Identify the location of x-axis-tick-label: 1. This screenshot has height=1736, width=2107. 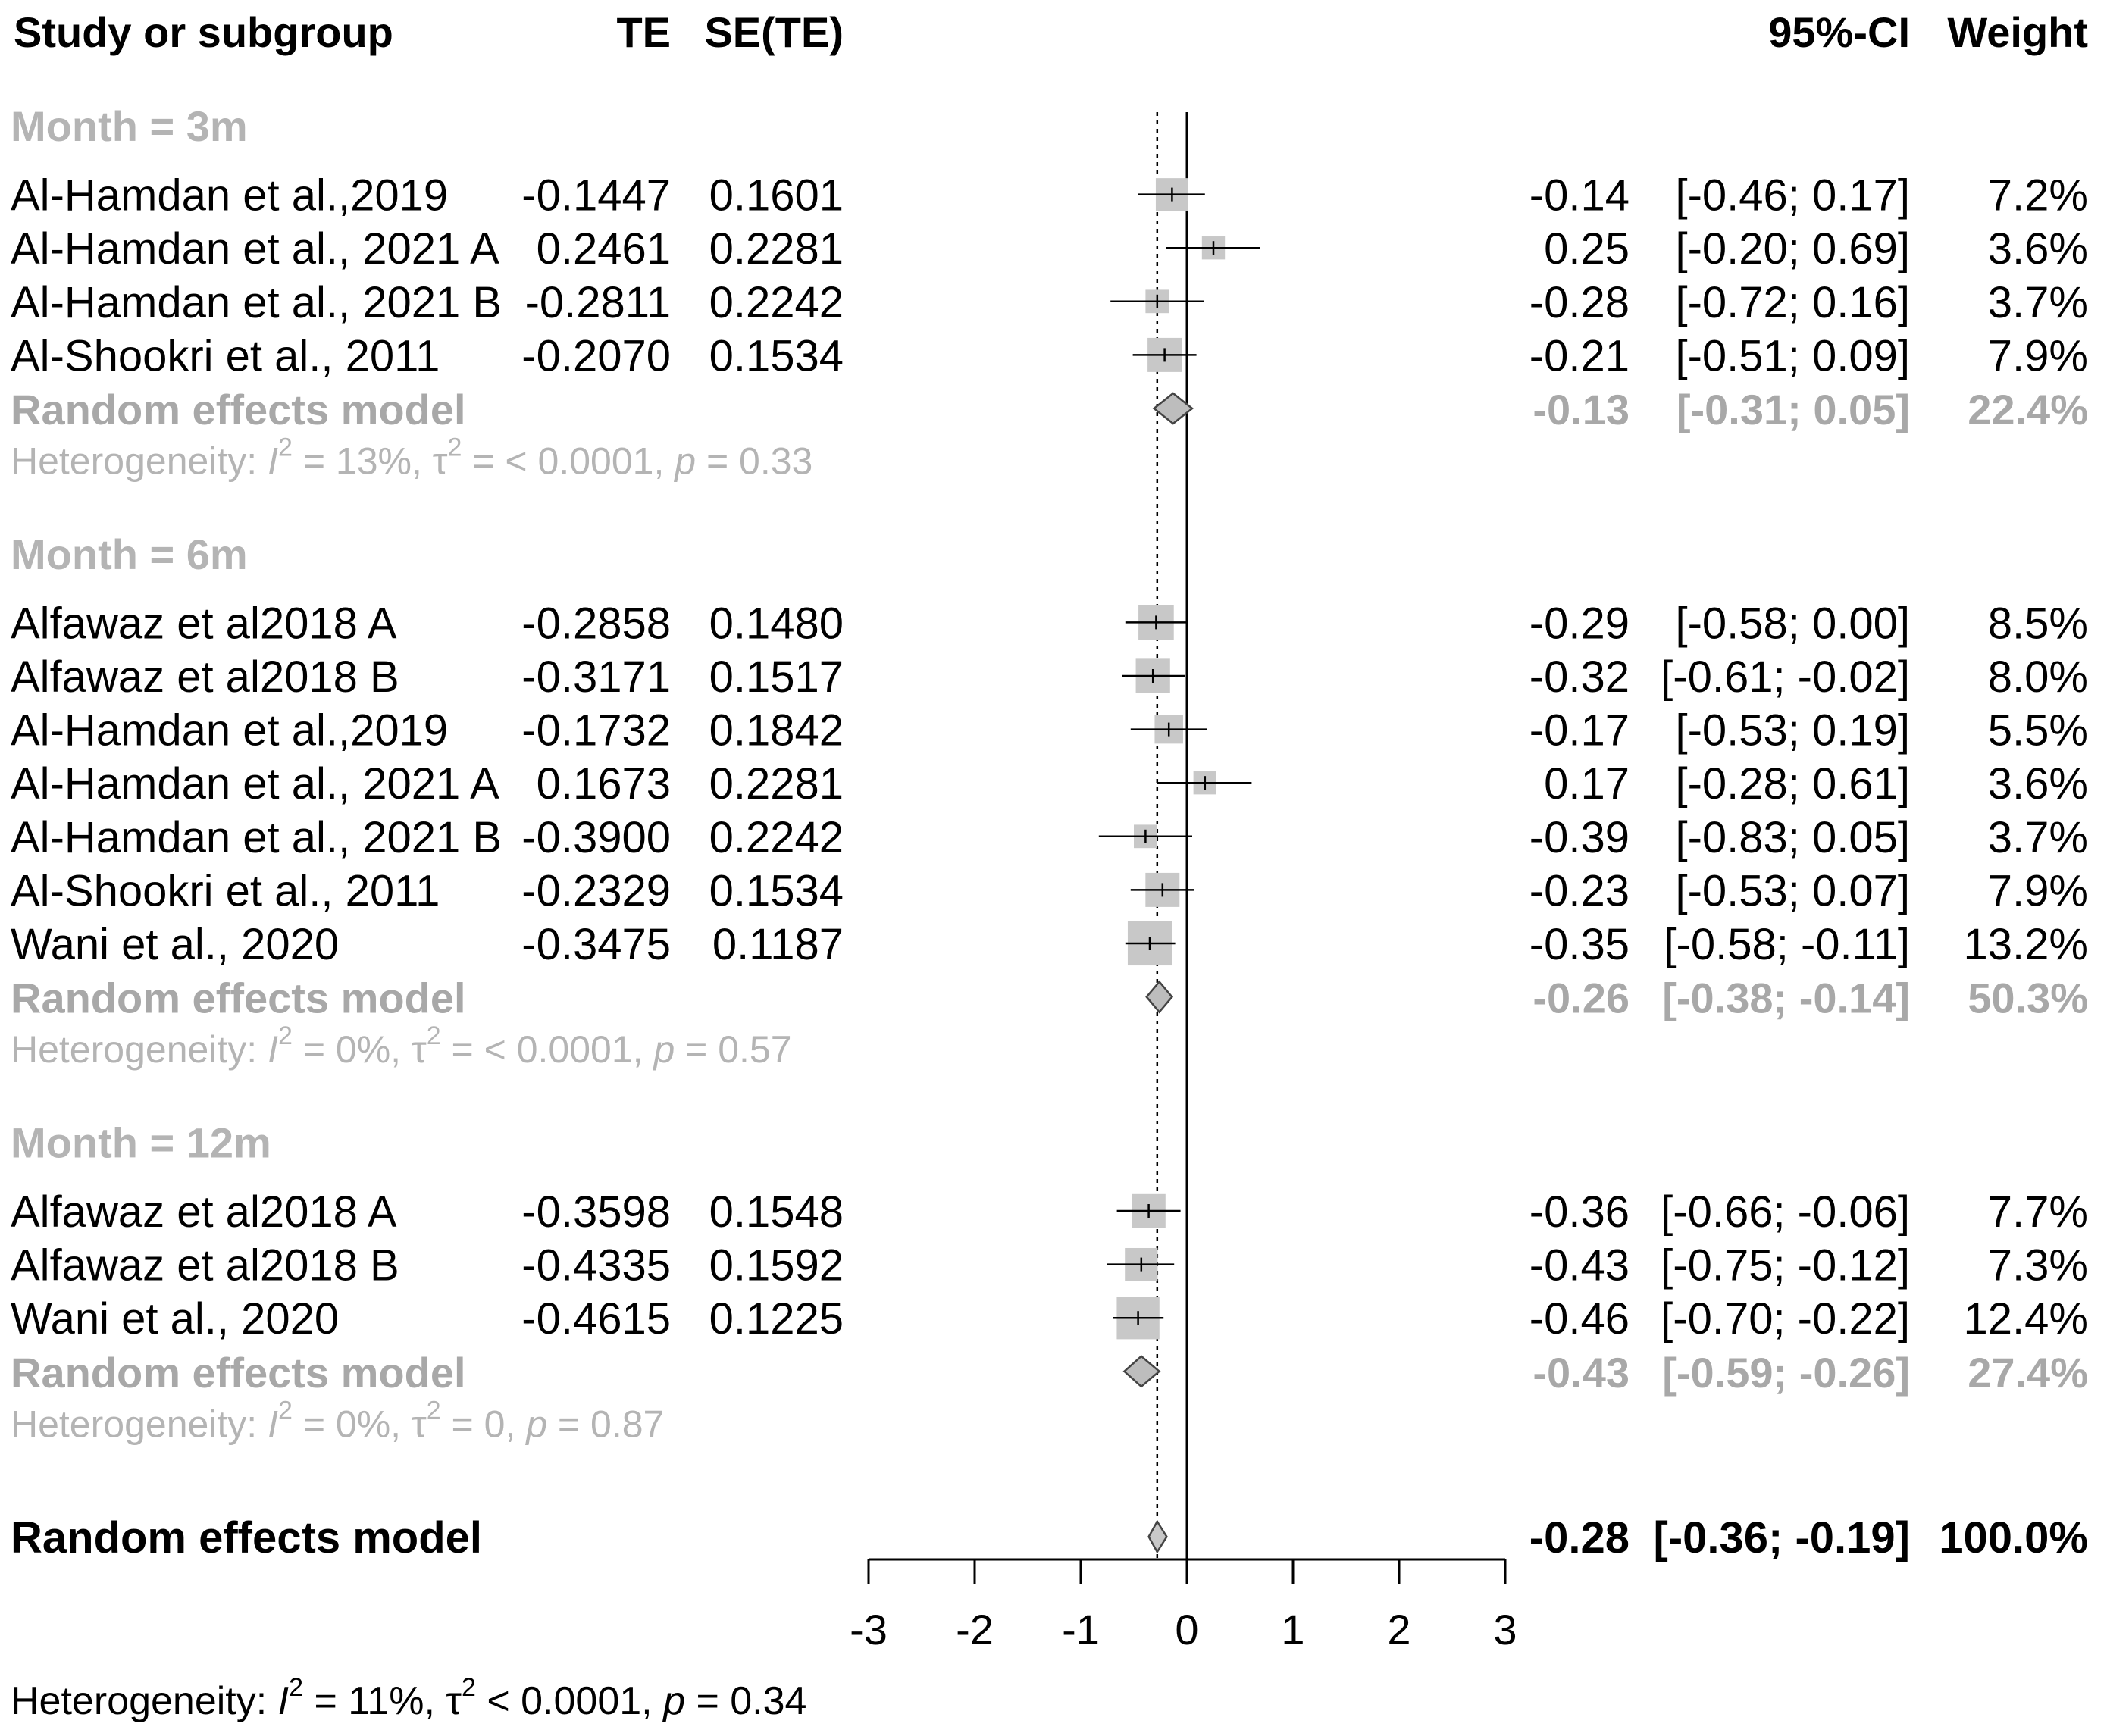
(1292, 1630).